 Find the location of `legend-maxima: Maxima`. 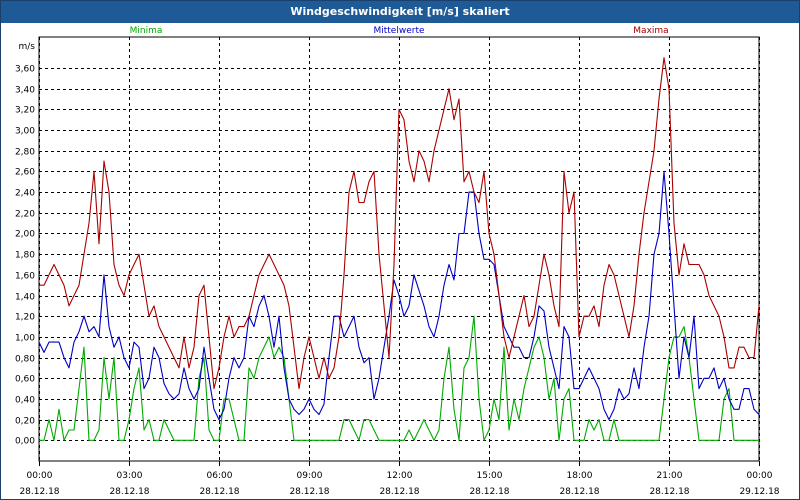

legend-maxima: Maxima is located at coordinates (650, 31).